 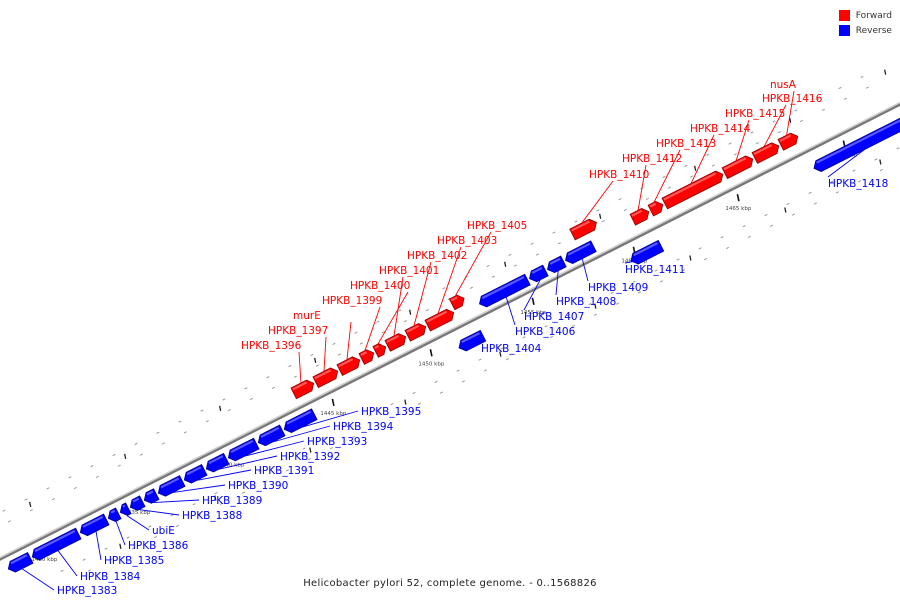 I want to click on gene-label: HPKB_1409, so click(x=618, y=288).